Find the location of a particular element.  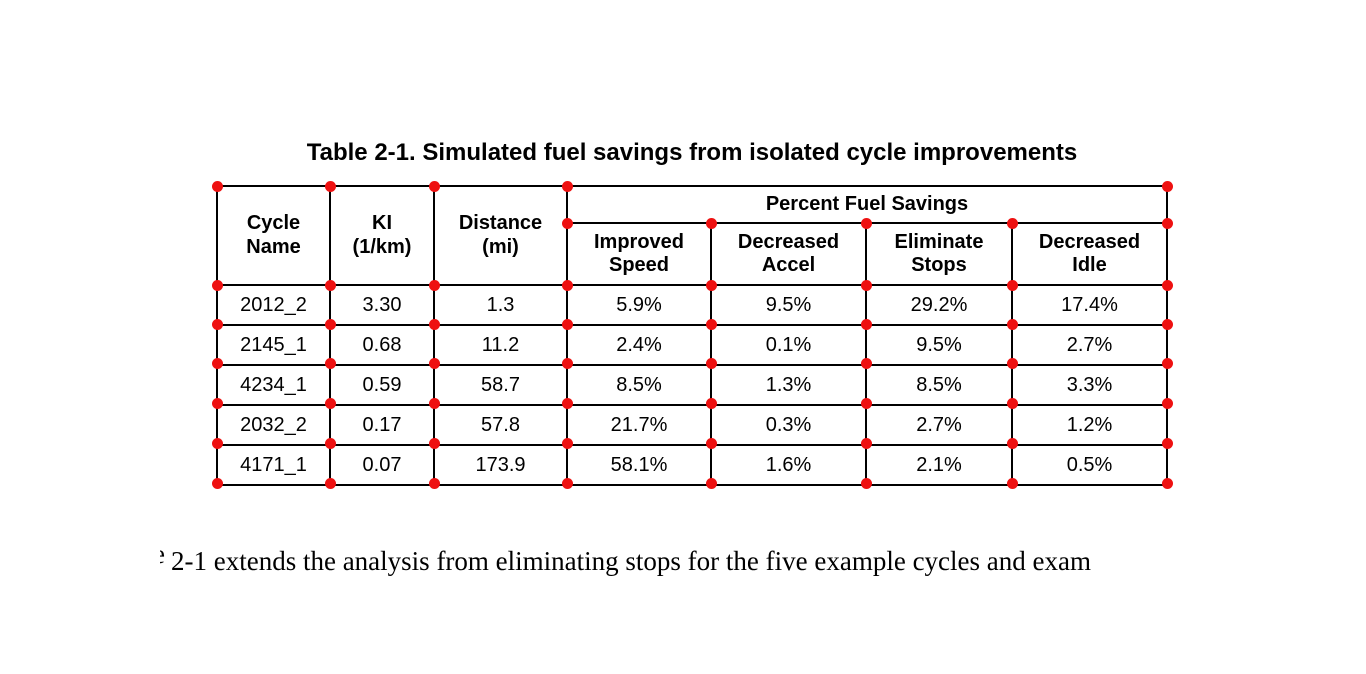

table-row: 2012_2 3.30 1.3 5.9% 9.5% 29.2% 17.4% is located at coordinates (692, 305).